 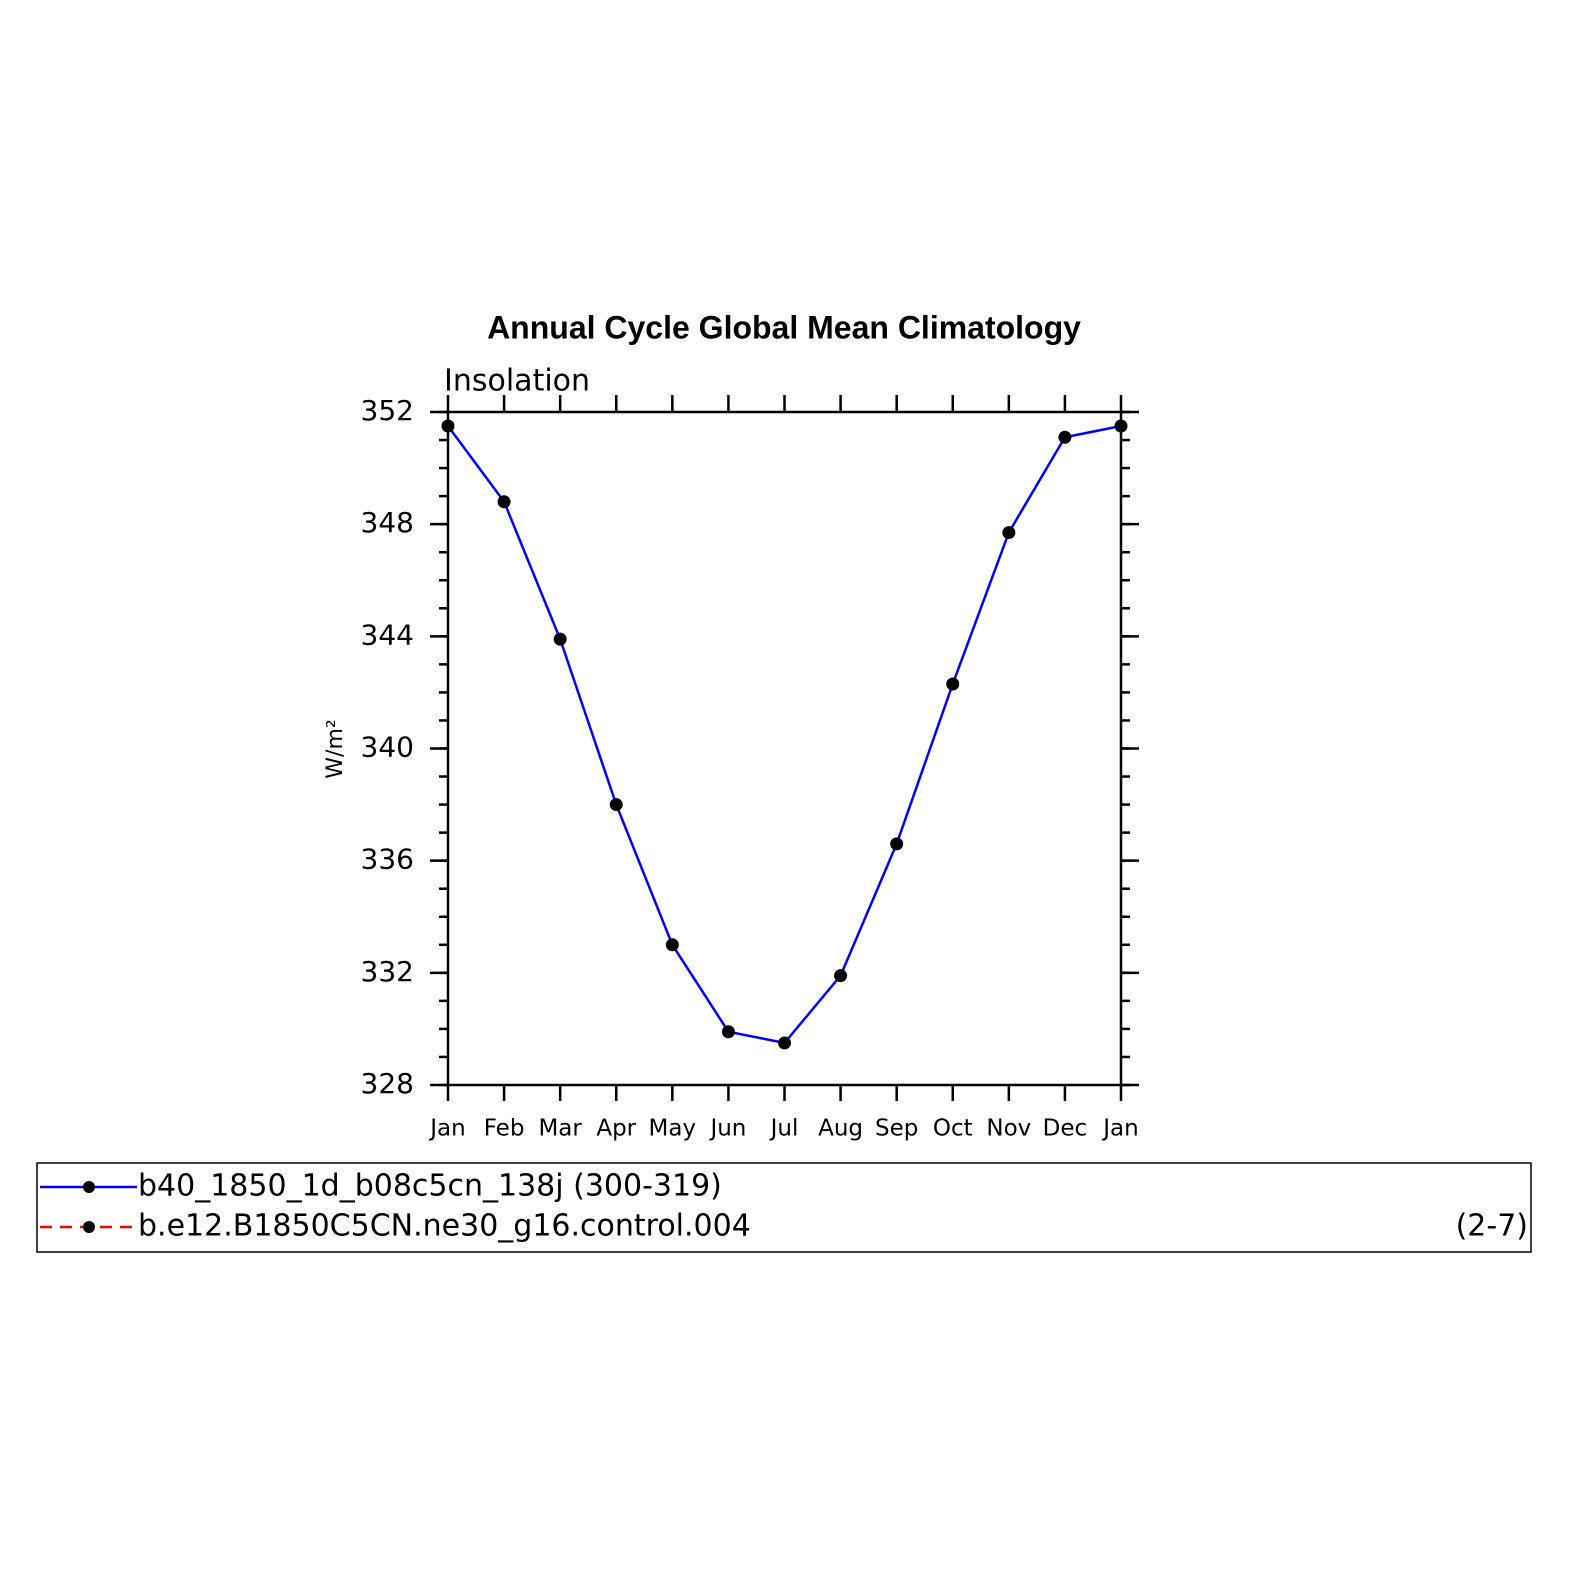 What do you see at coordinates (840, 1129) in the screenshot?
I see `x-tick-label: Aug` at bounding box center [840, 1129].